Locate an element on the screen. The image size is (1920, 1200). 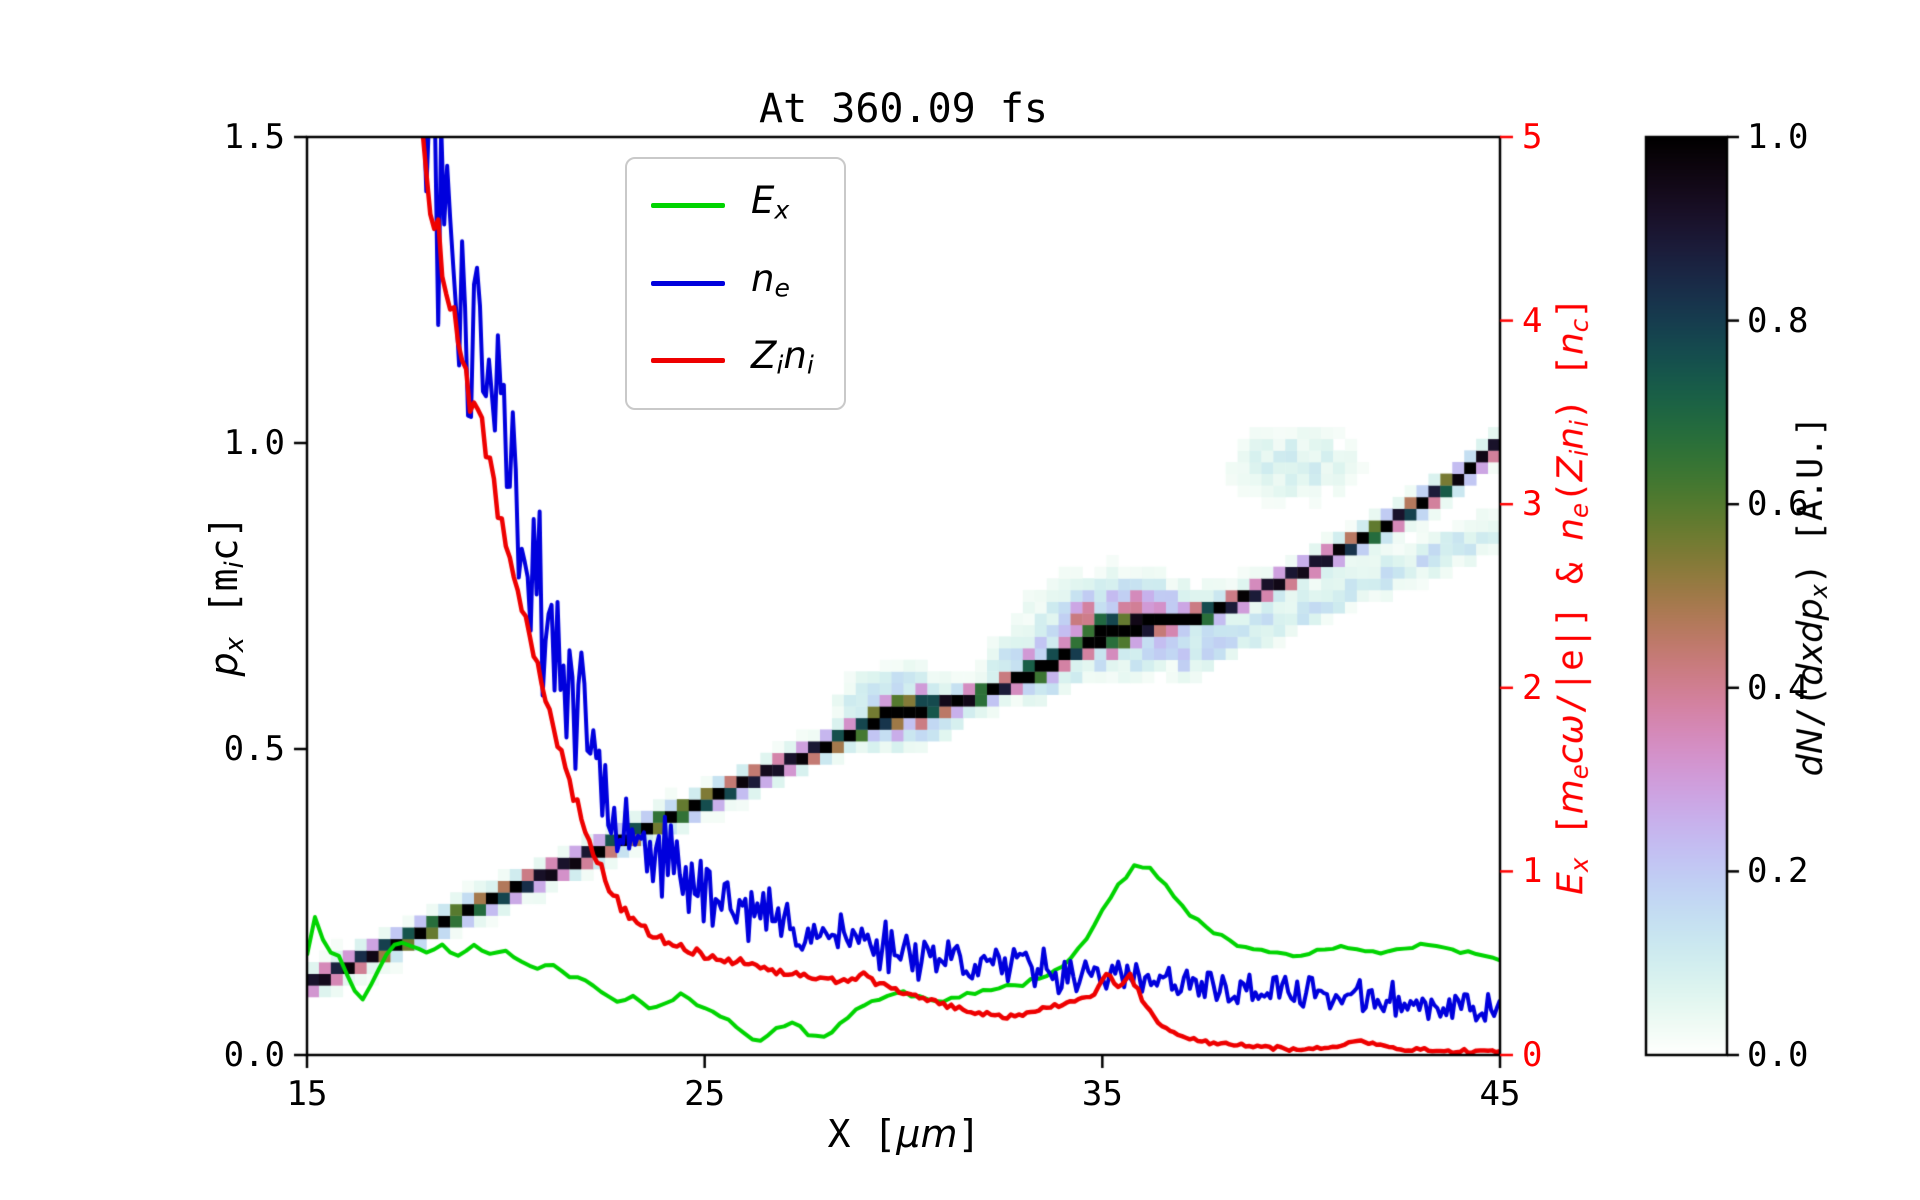
legend-item-ex: Ex is located at coordinates (732, 206).